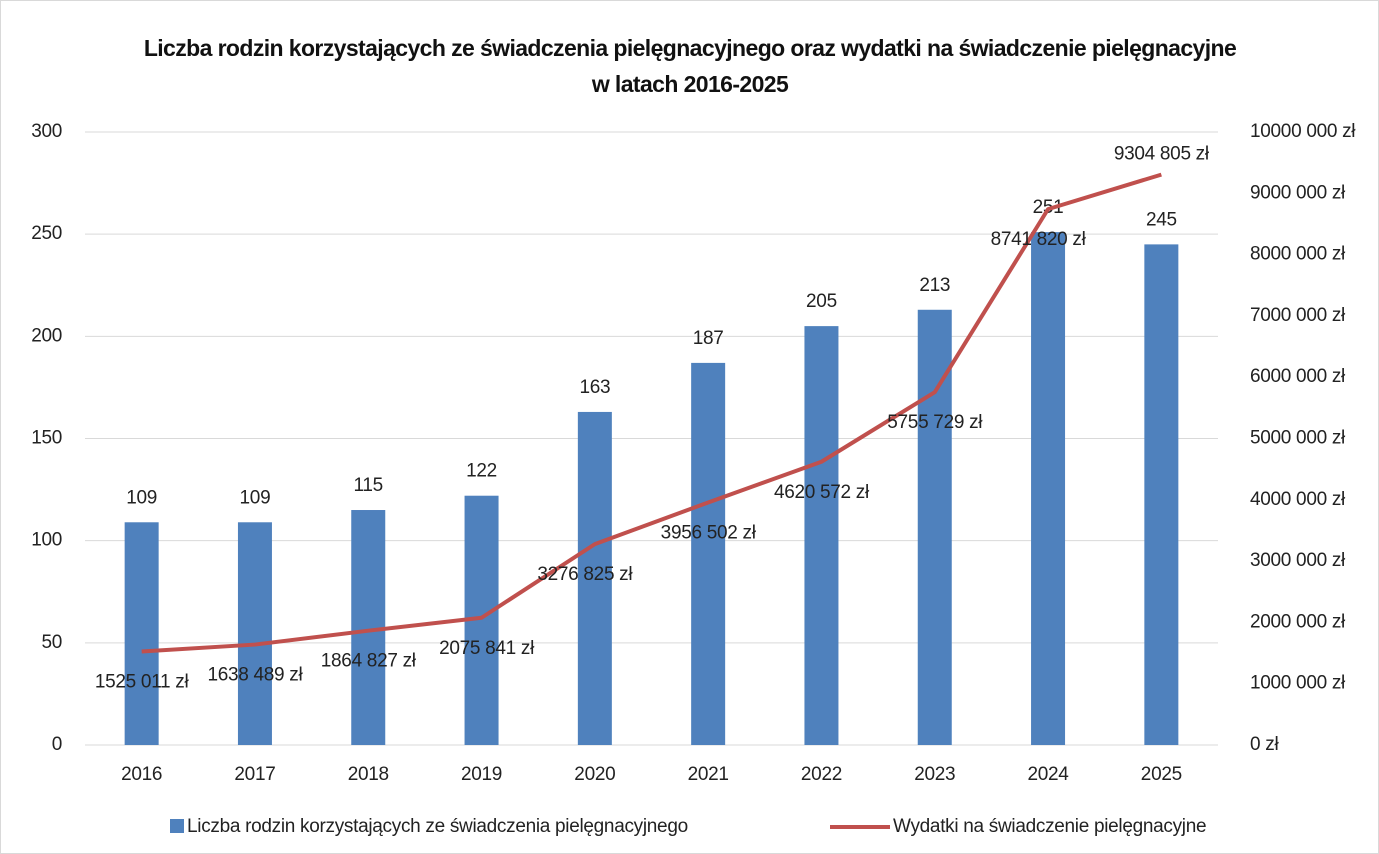  Describe the element at coordinates (934, 774) in the screenshot. I see `x-tick-label: 2023` at that location.